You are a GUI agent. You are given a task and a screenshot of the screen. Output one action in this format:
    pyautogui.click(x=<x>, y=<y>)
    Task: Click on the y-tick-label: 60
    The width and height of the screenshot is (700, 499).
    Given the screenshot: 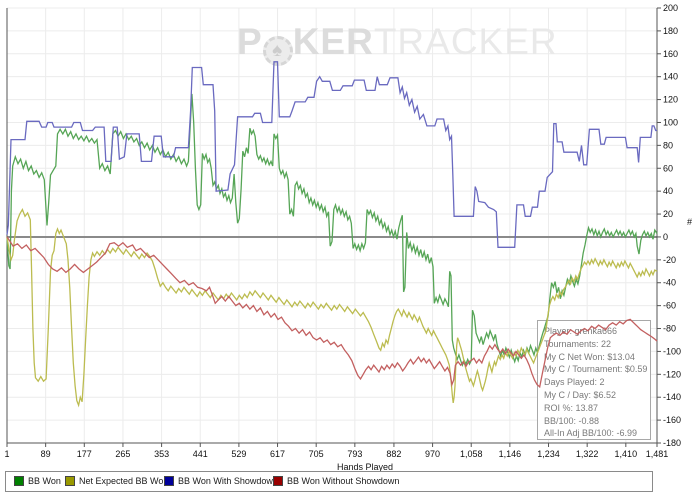 What is the action you would take?
    pyautogui.click(x=668, y=168)
    